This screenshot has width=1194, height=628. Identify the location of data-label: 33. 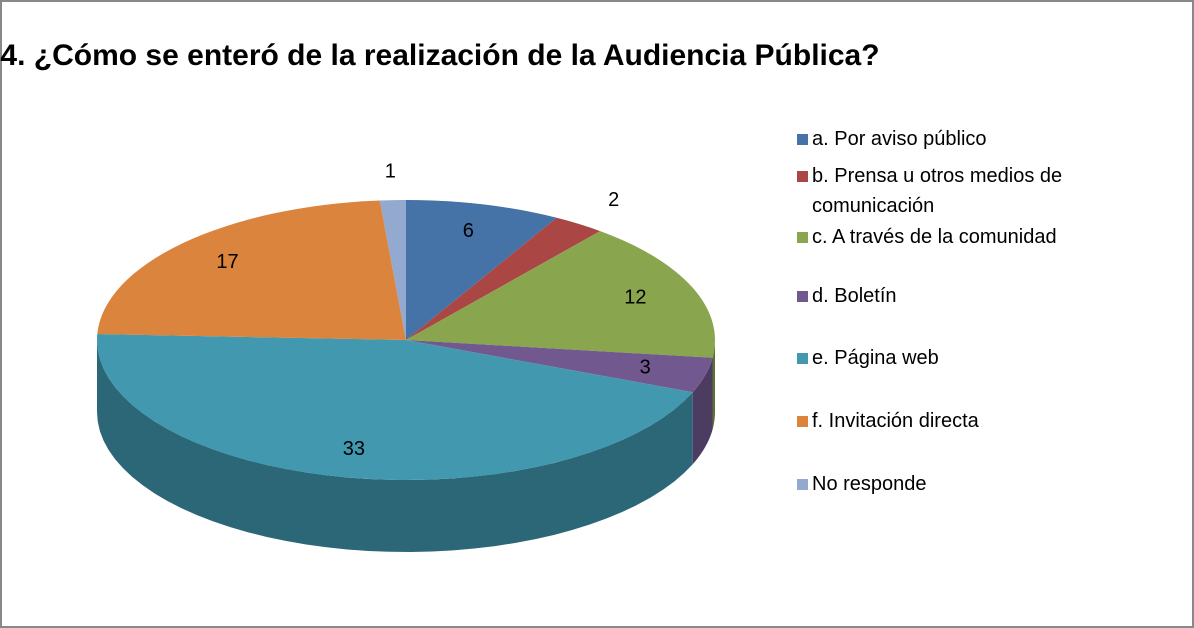
(354, 449).